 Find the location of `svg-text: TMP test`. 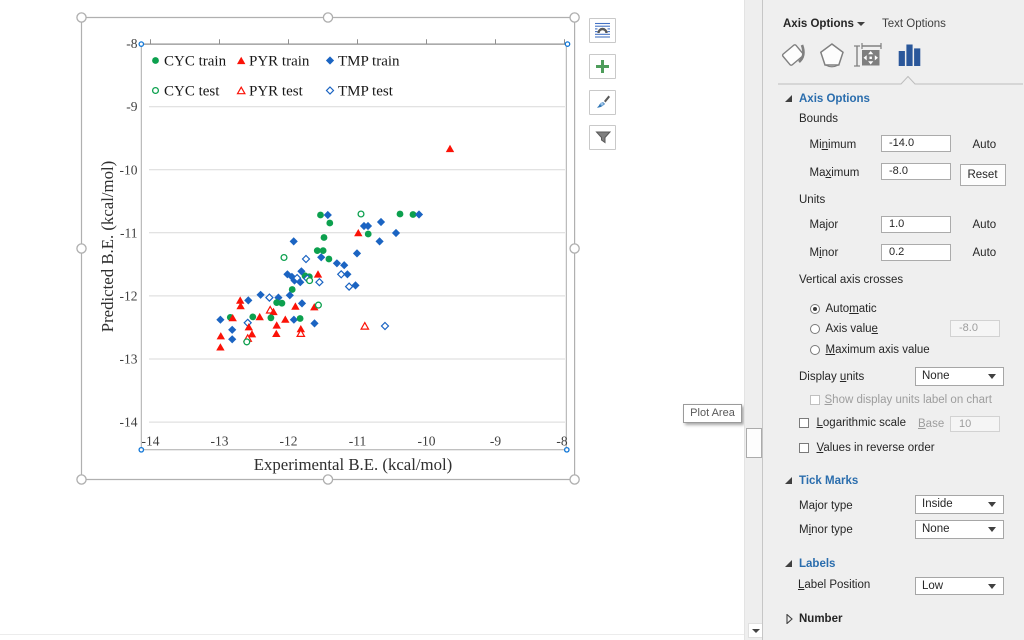

svg-text: TMP test is located at coordinates (366, 92).